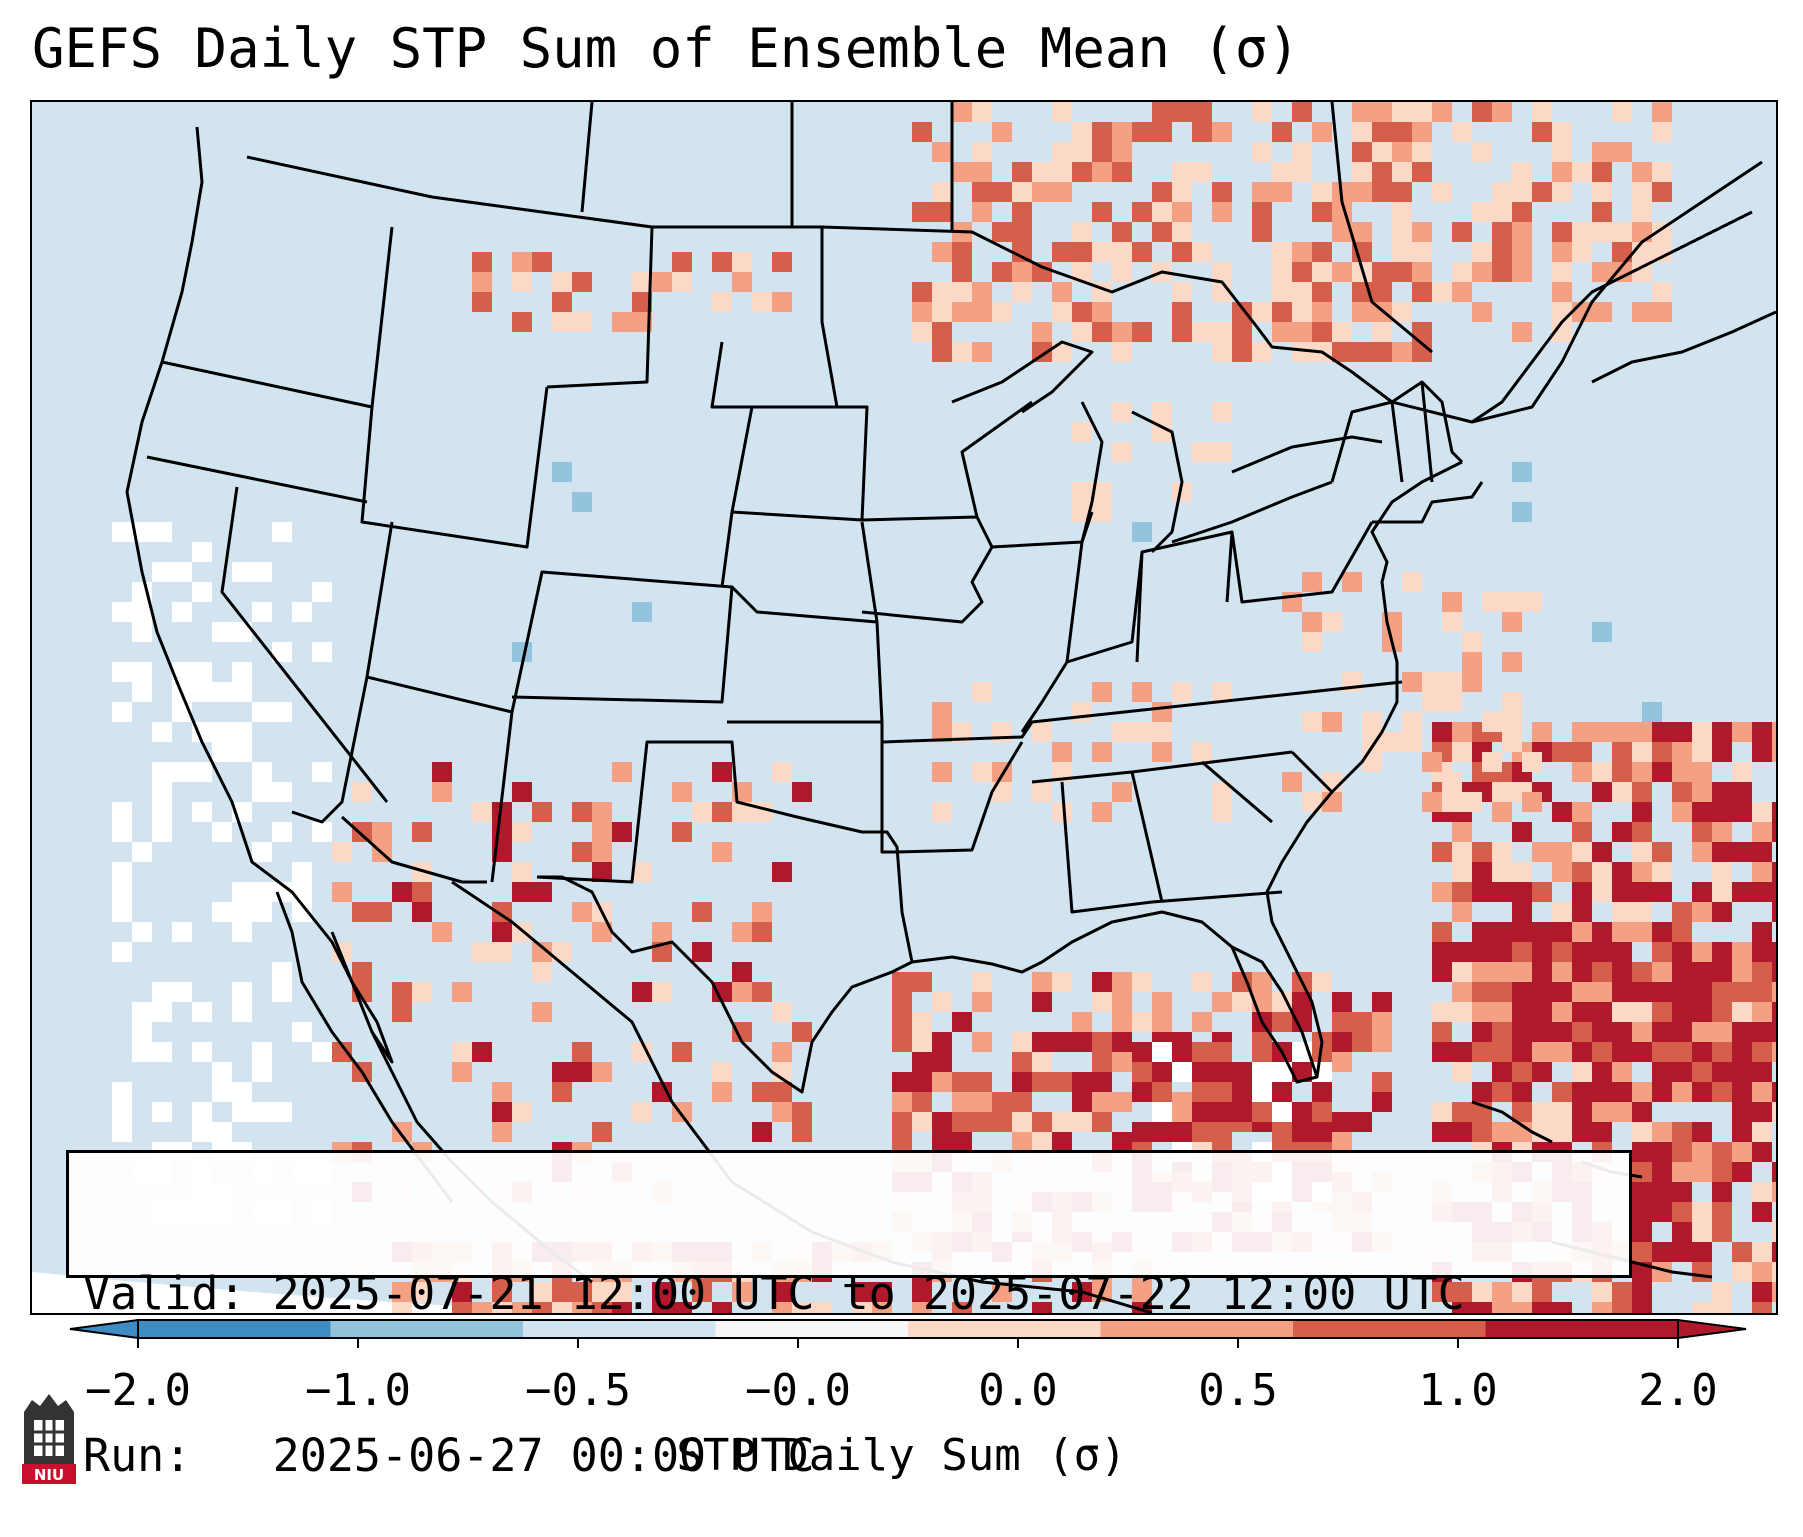 The height and width of the screenshot is (1537, 1803). What do you see at coordinates (49, 1474) in the screenshot?
I see `logo-badge` at bounding box center [49, 1474].